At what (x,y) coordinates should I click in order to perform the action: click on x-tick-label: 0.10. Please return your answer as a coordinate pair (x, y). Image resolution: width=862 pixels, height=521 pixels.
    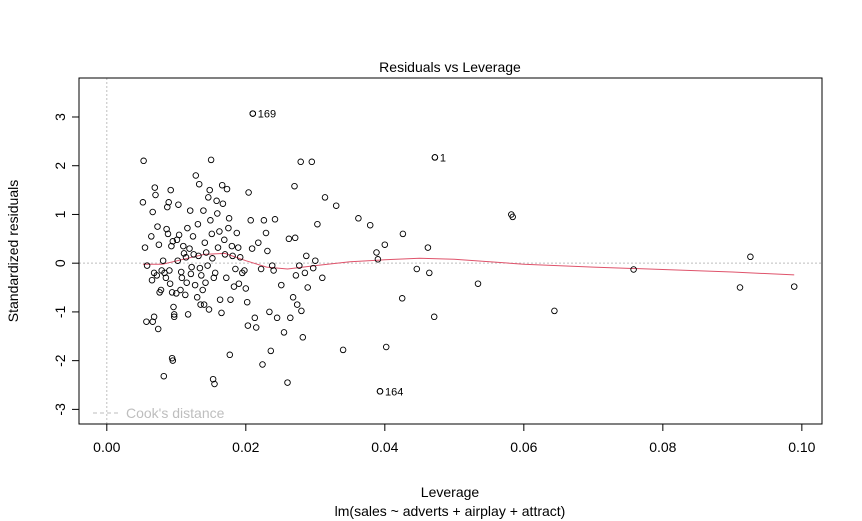
    Looking at the image, I should click on (801, 447).